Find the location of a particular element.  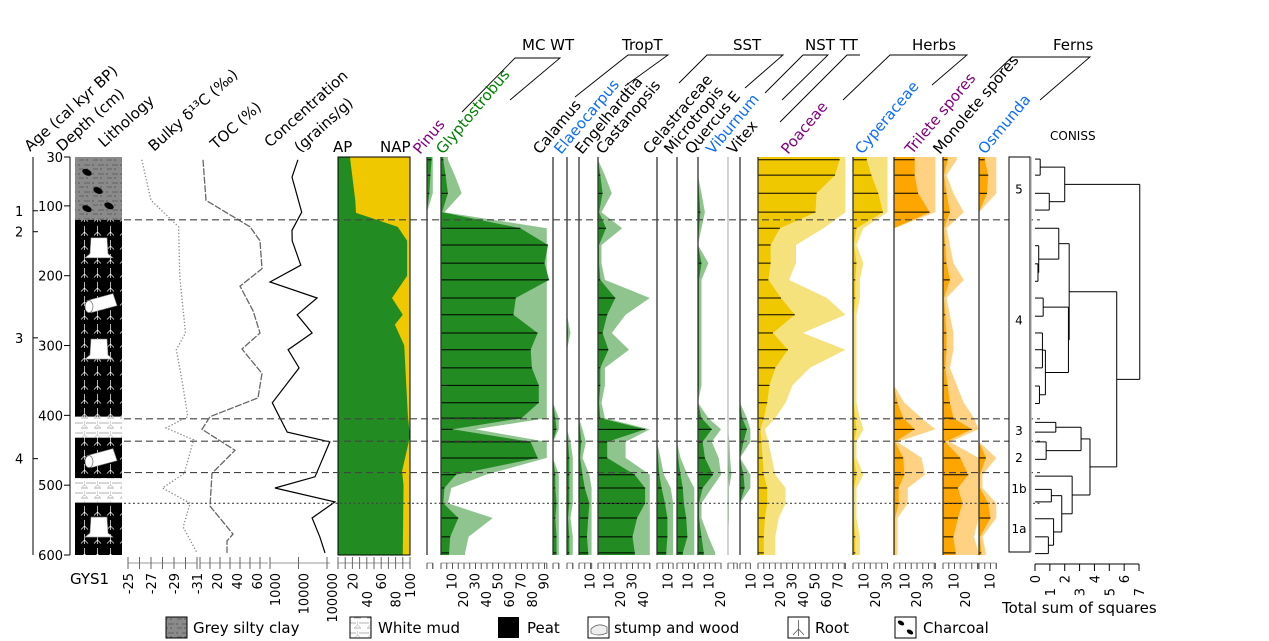

group-label-mc-wt: MC WT is located at coordinates (548, 45).